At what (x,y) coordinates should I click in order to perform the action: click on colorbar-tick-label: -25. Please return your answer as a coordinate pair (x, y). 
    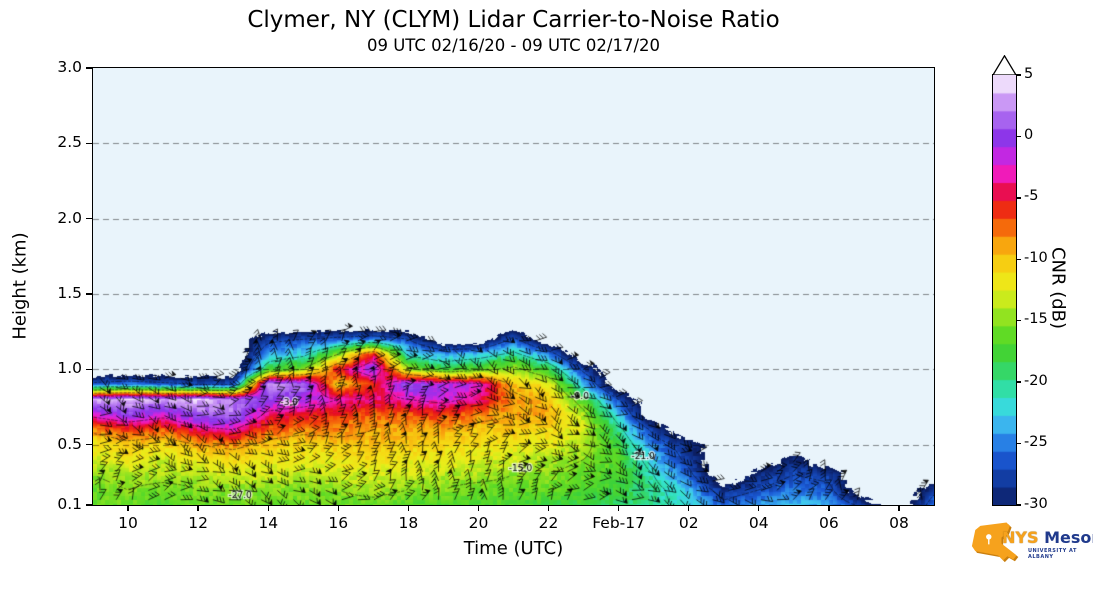
    Looking at the image, I should click on (1036, 442).